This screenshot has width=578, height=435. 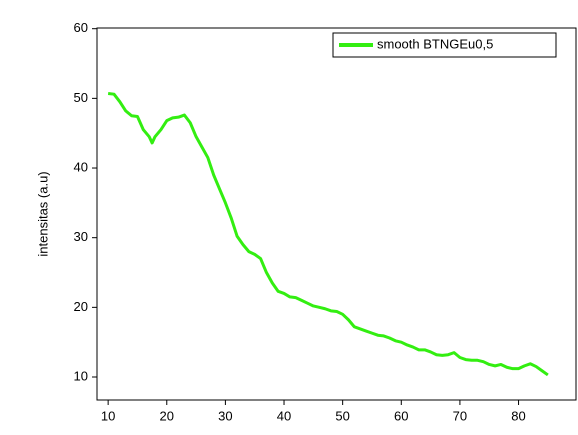 I want to click on x-tick-label: 50, so click(x=342, y=415).